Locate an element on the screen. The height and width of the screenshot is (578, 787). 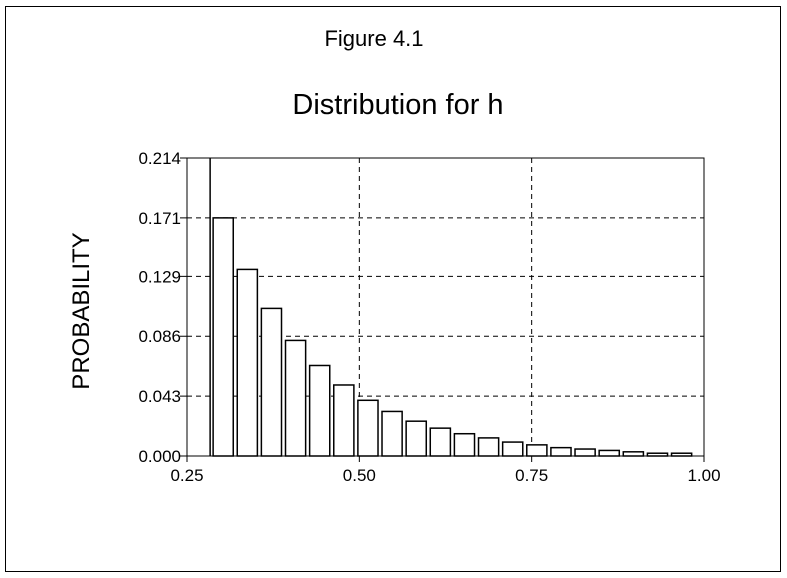
chart-title: Distribution for h is located at coordinates (397, 105).